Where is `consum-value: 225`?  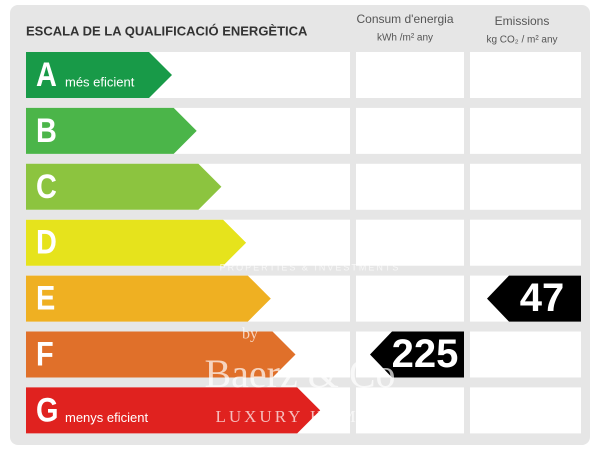
consum-value: 225 is located at coordinates (425, 354).